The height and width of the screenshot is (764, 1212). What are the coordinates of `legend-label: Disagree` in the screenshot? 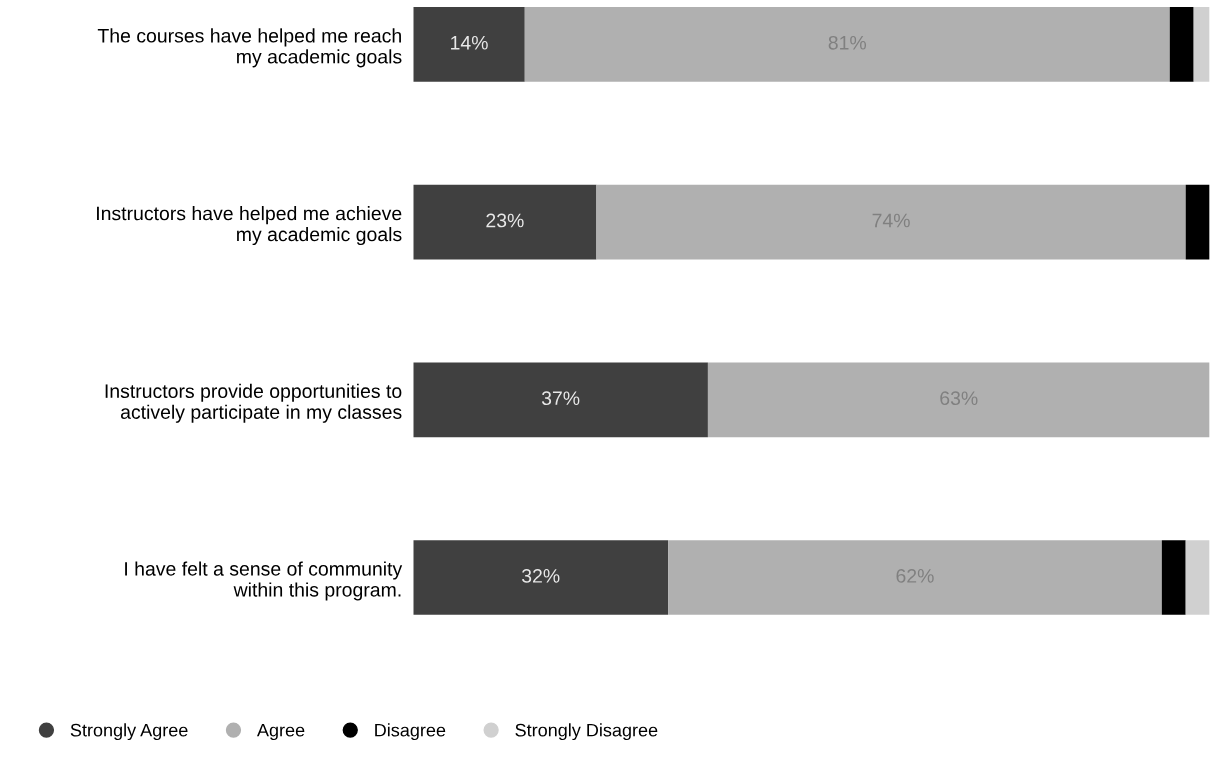 It's located at (410, 732).